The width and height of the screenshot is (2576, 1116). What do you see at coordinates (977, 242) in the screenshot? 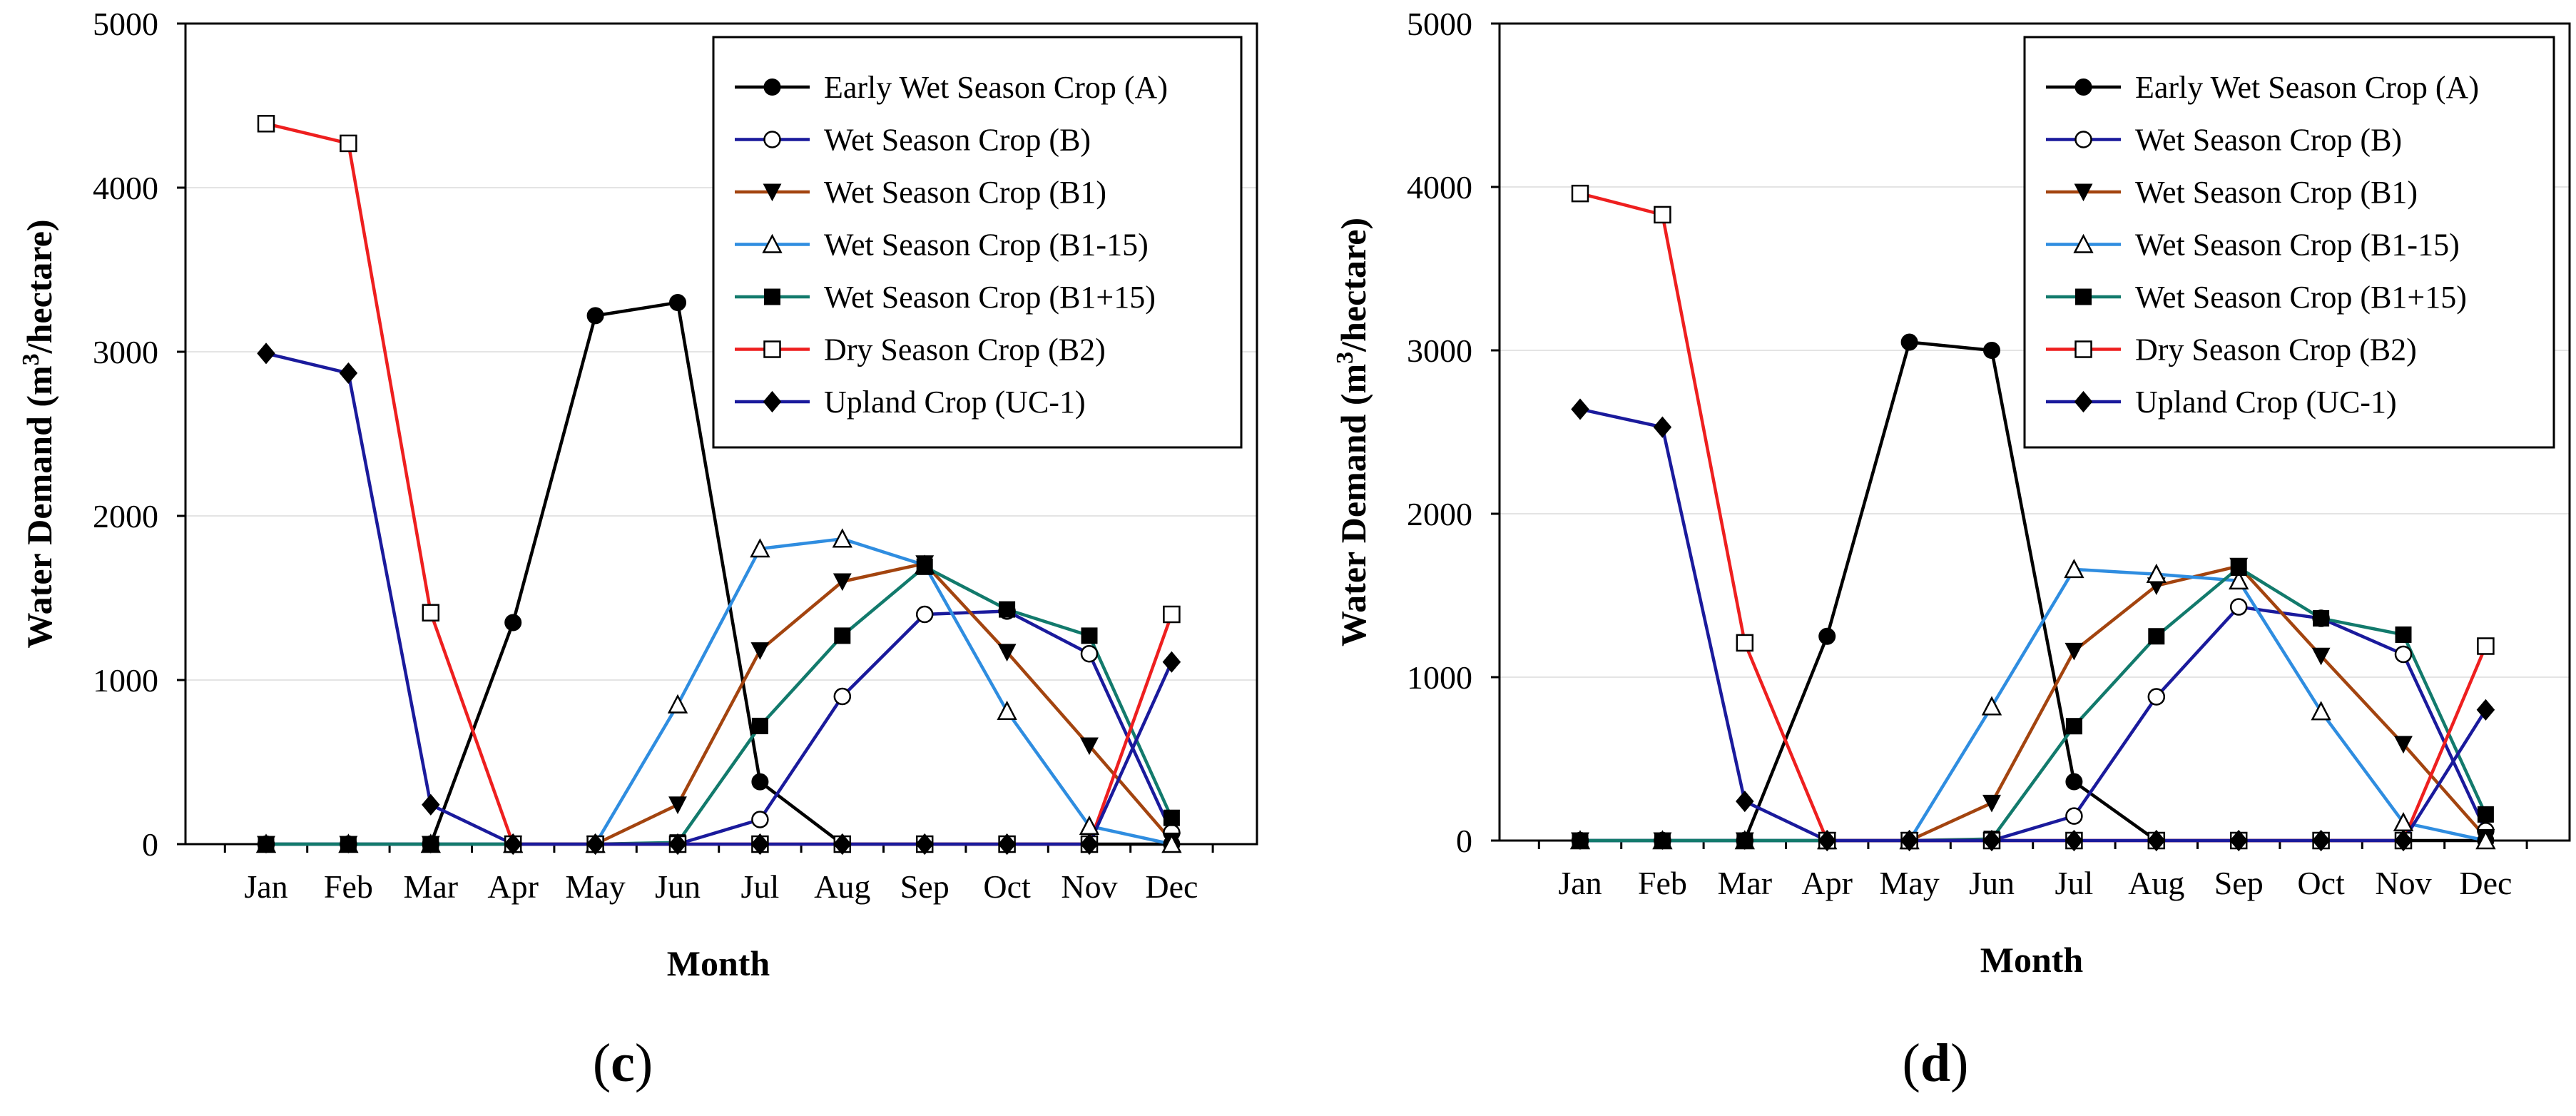
I see `legend-box` at bounding box center [977, 242].